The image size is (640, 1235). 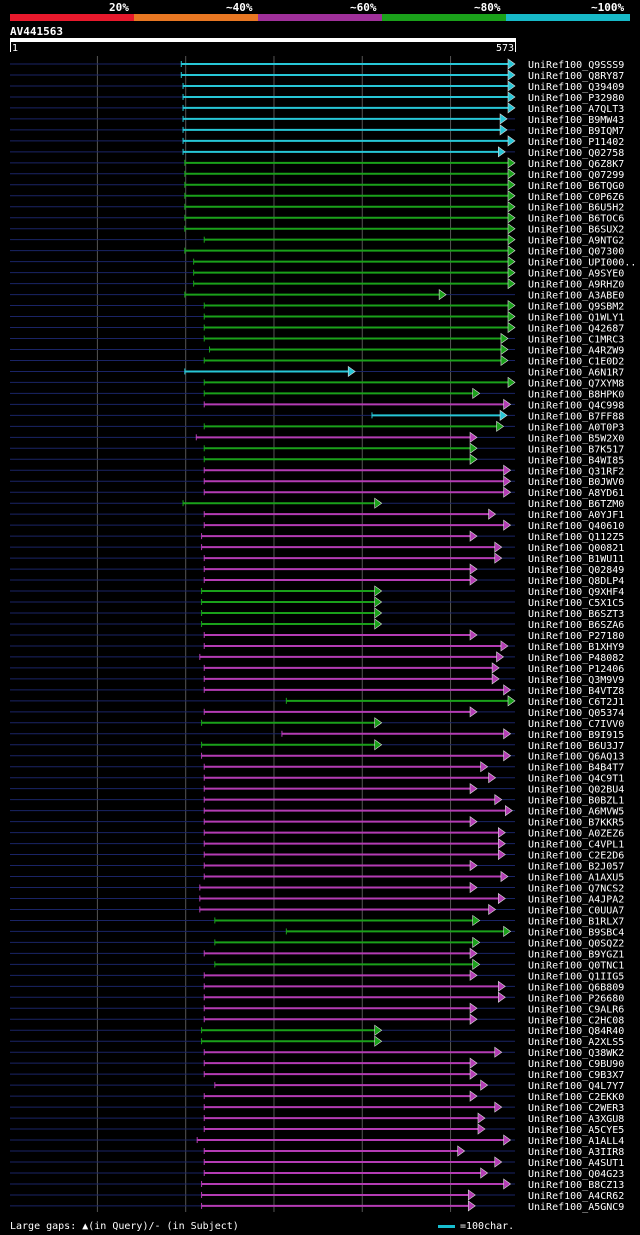 I want to click on hit-label: UniRef100_C9B3X7, so click(x=576, y=1075).